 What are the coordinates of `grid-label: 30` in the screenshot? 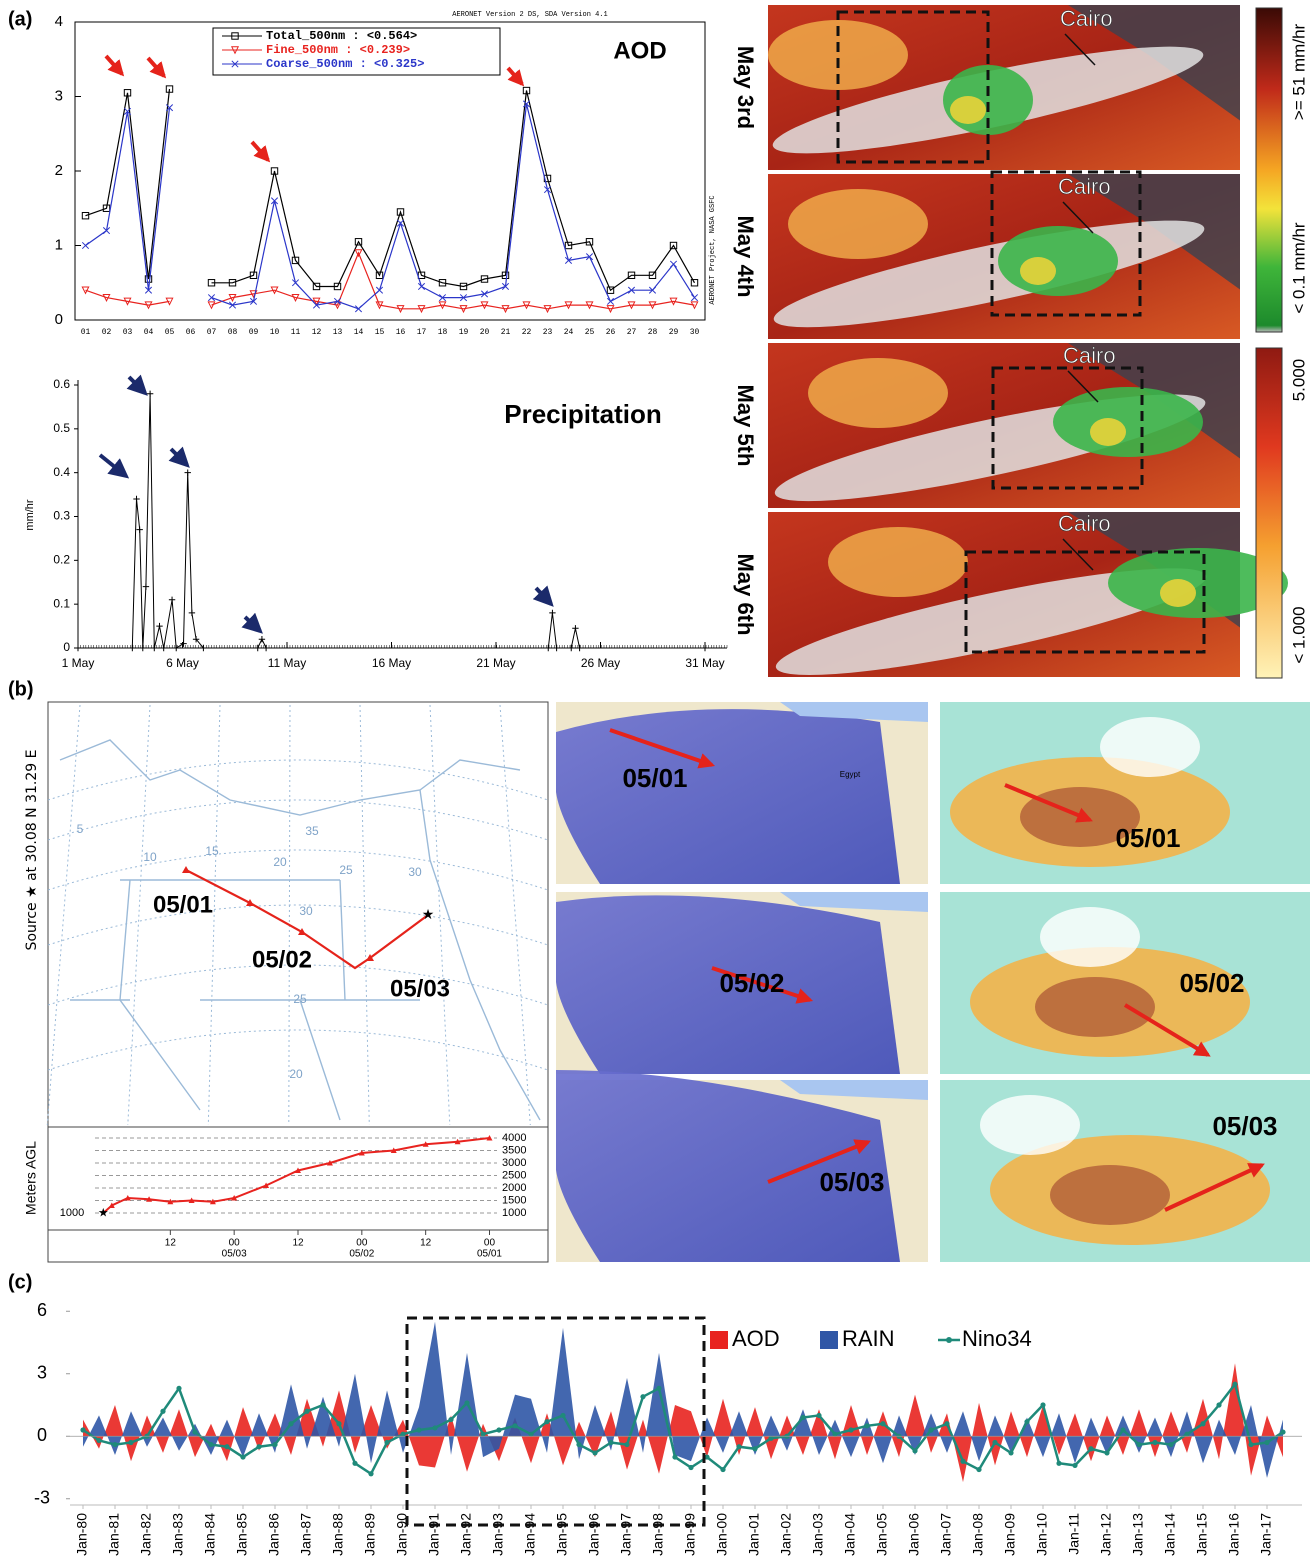 It's located at (306, 911).